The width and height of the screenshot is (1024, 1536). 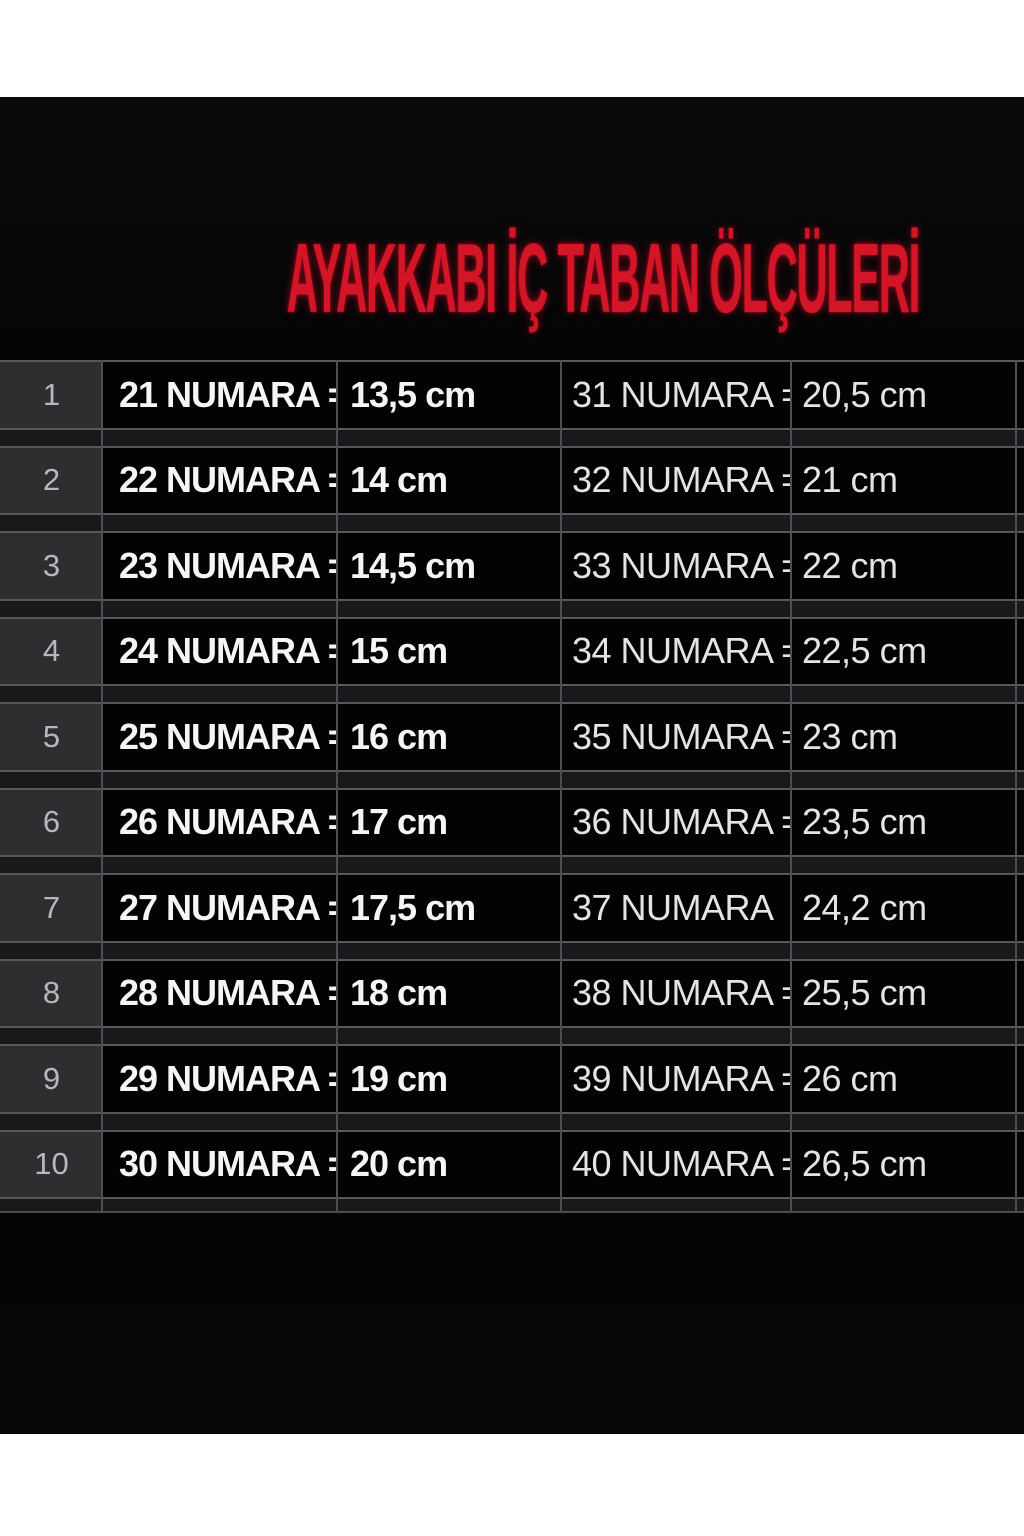 I want to click on right-size-label: 39 NUMARA =, so click(x=677, y=1079).